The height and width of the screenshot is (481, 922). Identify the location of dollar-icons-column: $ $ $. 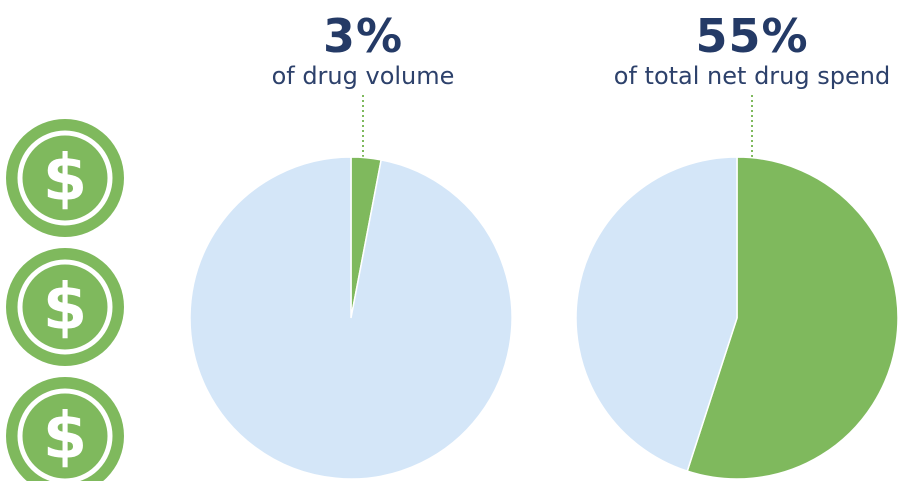
(65, 300).